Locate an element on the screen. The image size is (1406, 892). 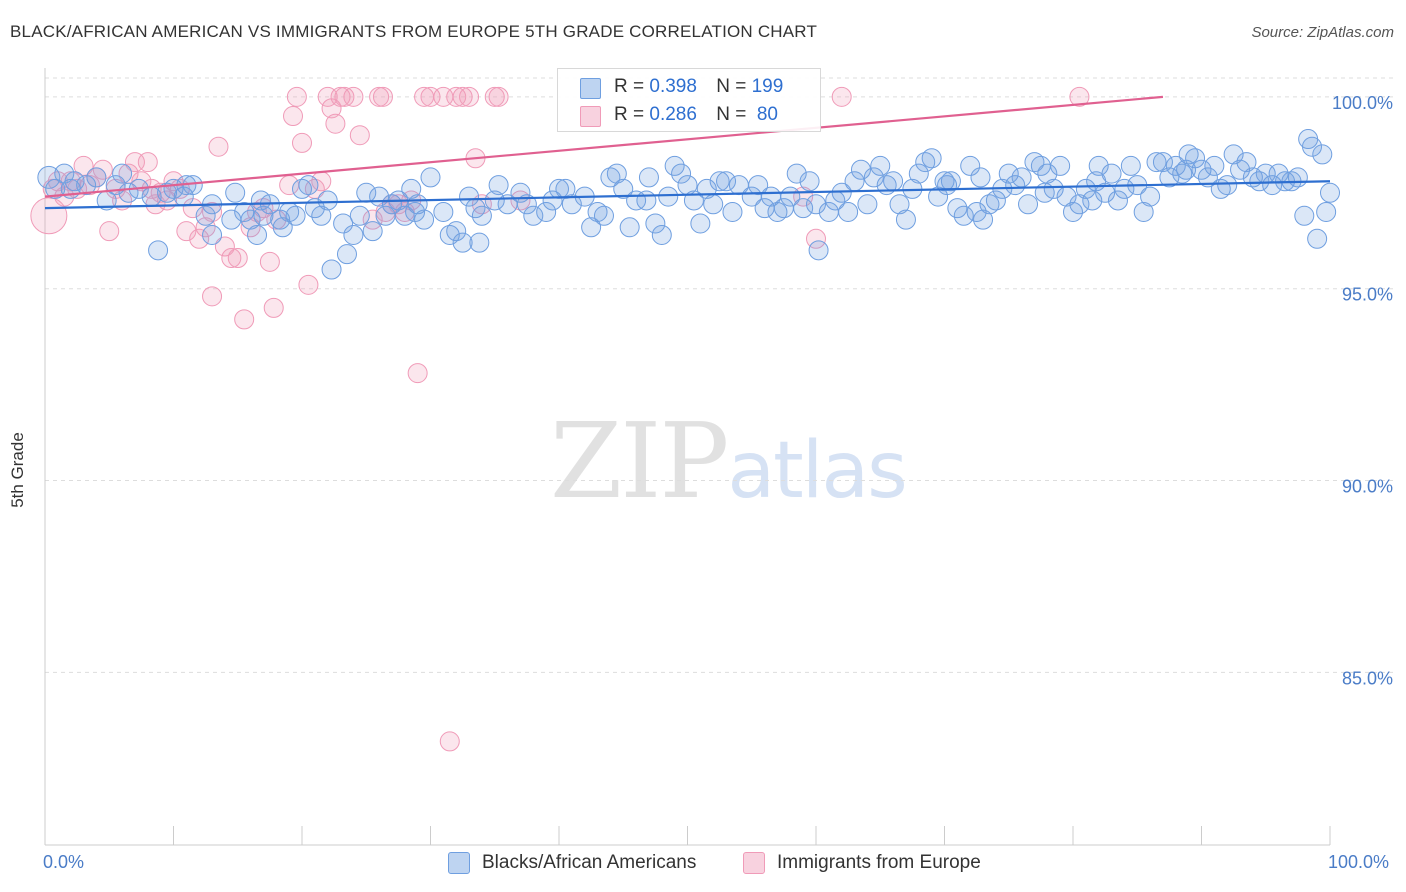
x-tick-max: 100.0% is located at coordinates (1359, 862).